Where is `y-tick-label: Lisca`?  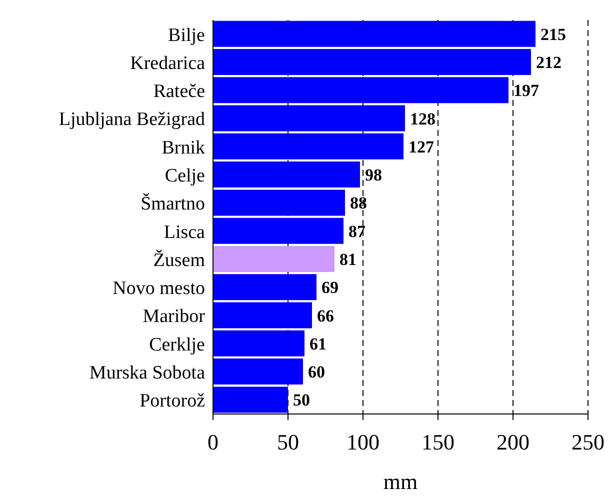
y-tick-label: Lisca is located at coordinates (185, 232).